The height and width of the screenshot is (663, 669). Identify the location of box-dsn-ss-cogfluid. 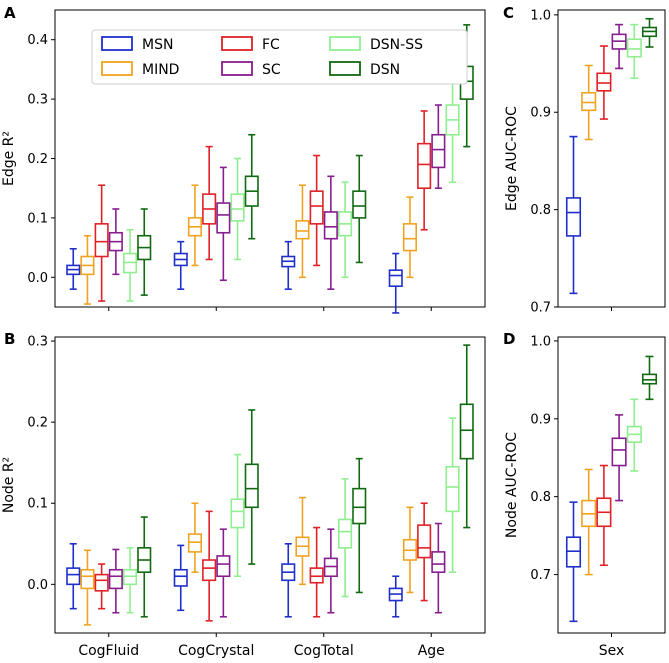
(130, 265).